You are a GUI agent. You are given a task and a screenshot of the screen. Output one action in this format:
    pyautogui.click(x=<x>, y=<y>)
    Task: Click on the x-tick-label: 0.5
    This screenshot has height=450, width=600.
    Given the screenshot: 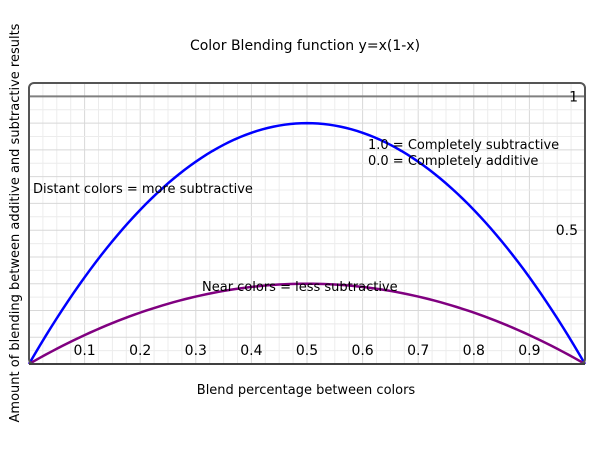 What is the action you would take?
    pyautogui.click(x=307, y=351)
    